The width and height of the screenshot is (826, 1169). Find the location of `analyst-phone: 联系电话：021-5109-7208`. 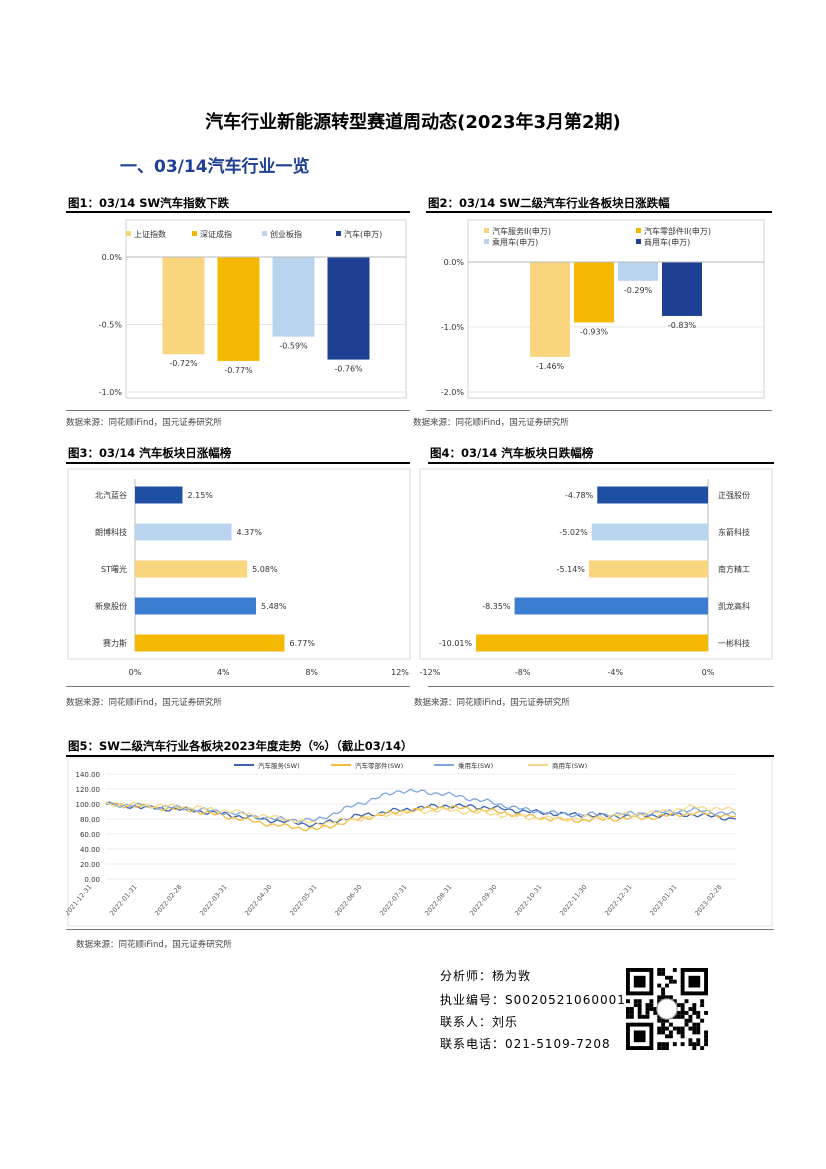

analyst-phone: 联系电话：021-5109-7208 is located at coordinates (525, 1044).